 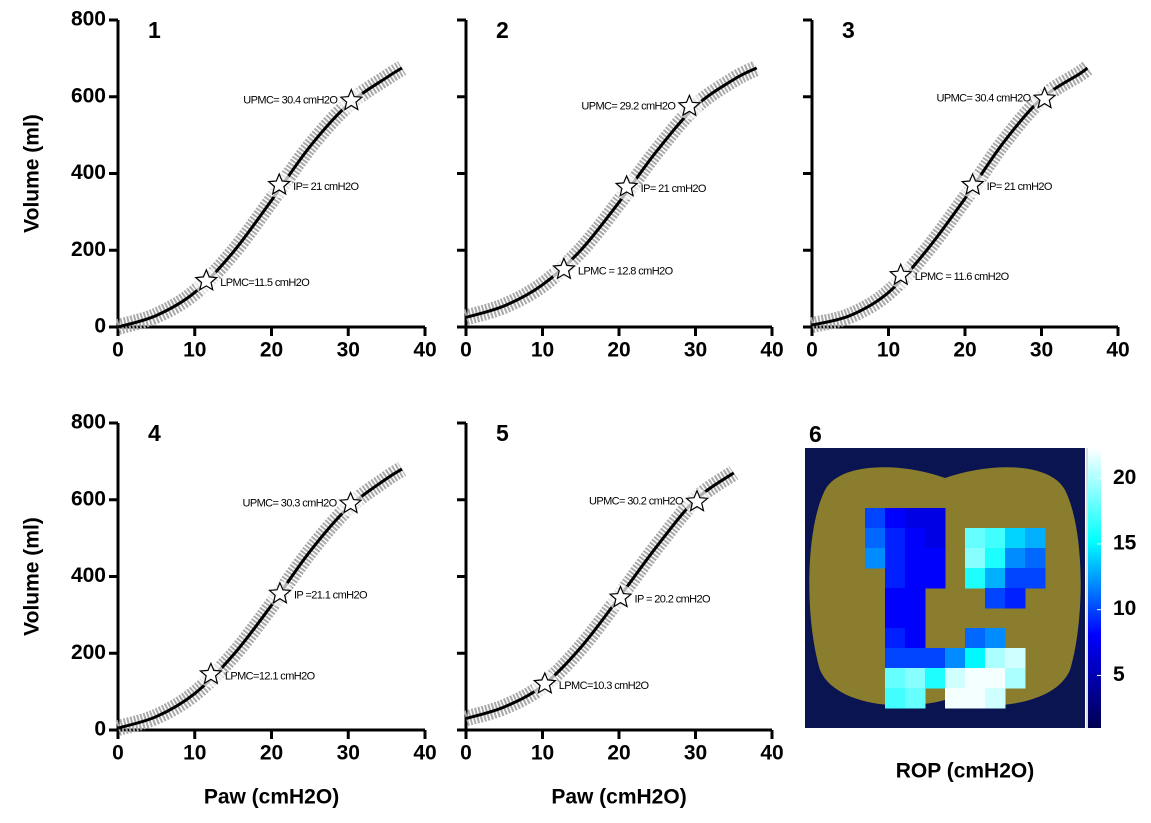 I want to click on annotation: UPMC= 30.2 cmH2O, so click(x=636, y=502).